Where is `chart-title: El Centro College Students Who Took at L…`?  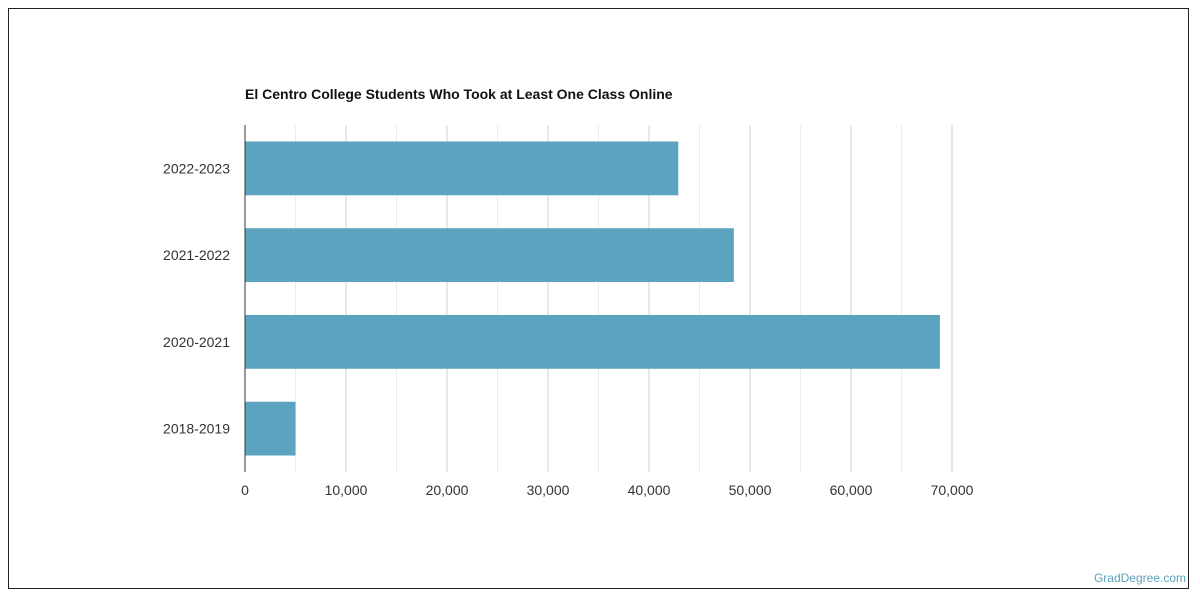
chart-title: El Centro College Students Who Took at L… is located at coordinates (459, 94).